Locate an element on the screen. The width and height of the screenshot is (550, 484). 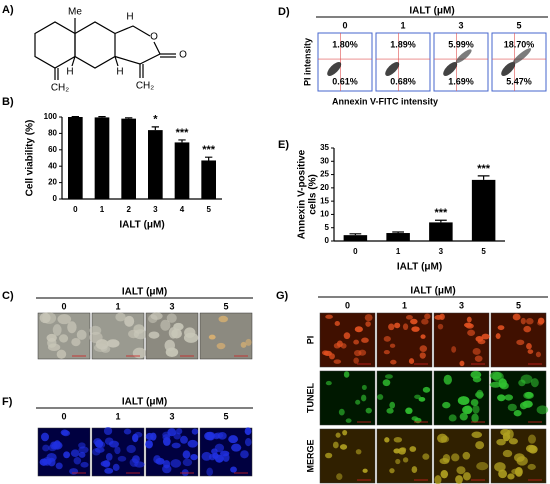
flow-x-label: Annexin V-FITC intensity is located at coordinates (385, 101).